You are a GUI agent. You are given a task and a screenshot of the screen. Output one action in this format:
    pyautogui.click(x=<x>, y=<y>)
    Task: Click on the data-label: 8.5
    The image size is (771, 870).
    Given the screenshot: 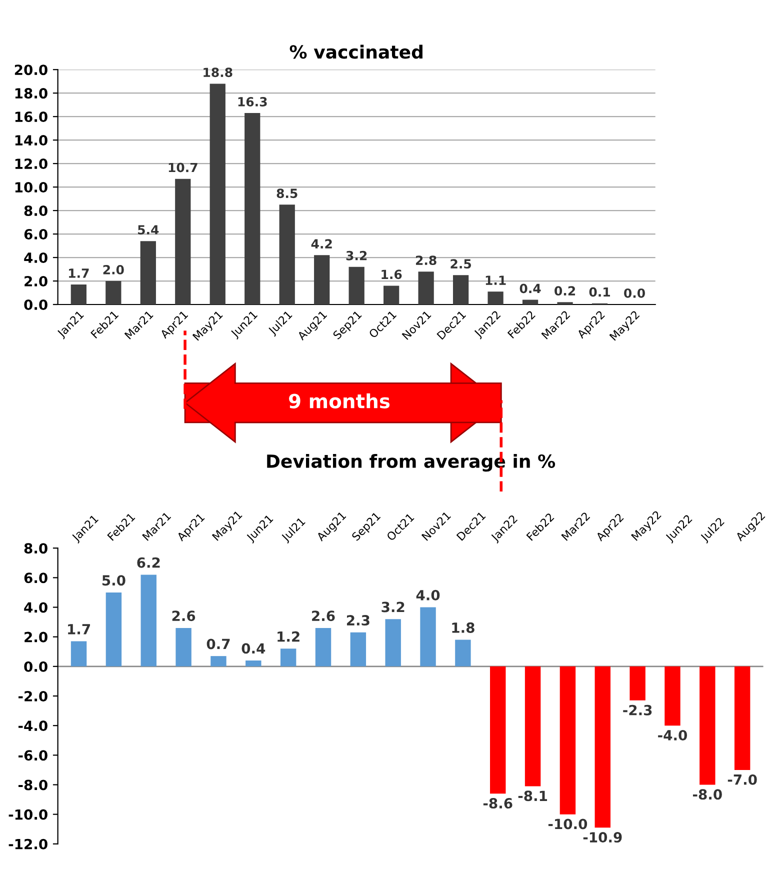 What is the action you would take?
    pyautogui.click(x=287, y=193)
    